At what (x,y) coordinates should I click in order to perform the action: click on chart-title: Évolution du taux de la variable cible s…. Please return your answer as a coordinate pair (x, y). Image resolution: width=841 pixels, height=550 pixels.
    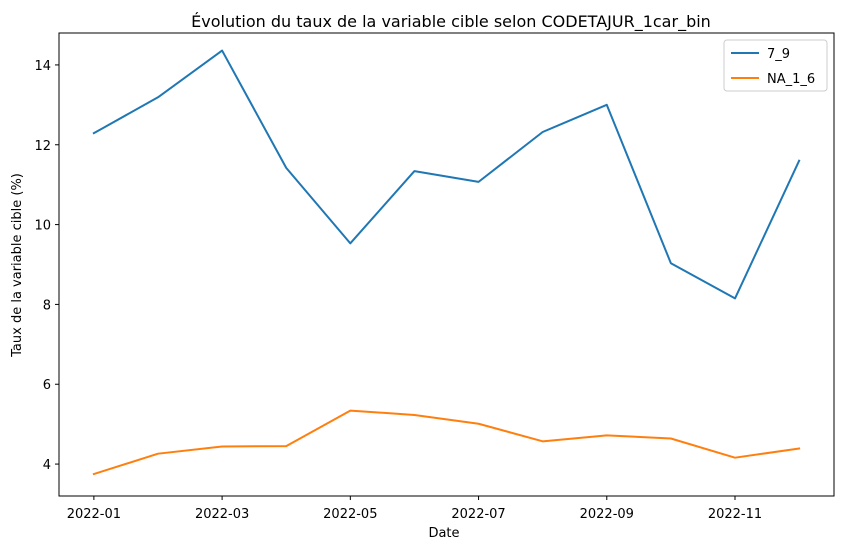
    Looking at the image, I should click on (451, 22).